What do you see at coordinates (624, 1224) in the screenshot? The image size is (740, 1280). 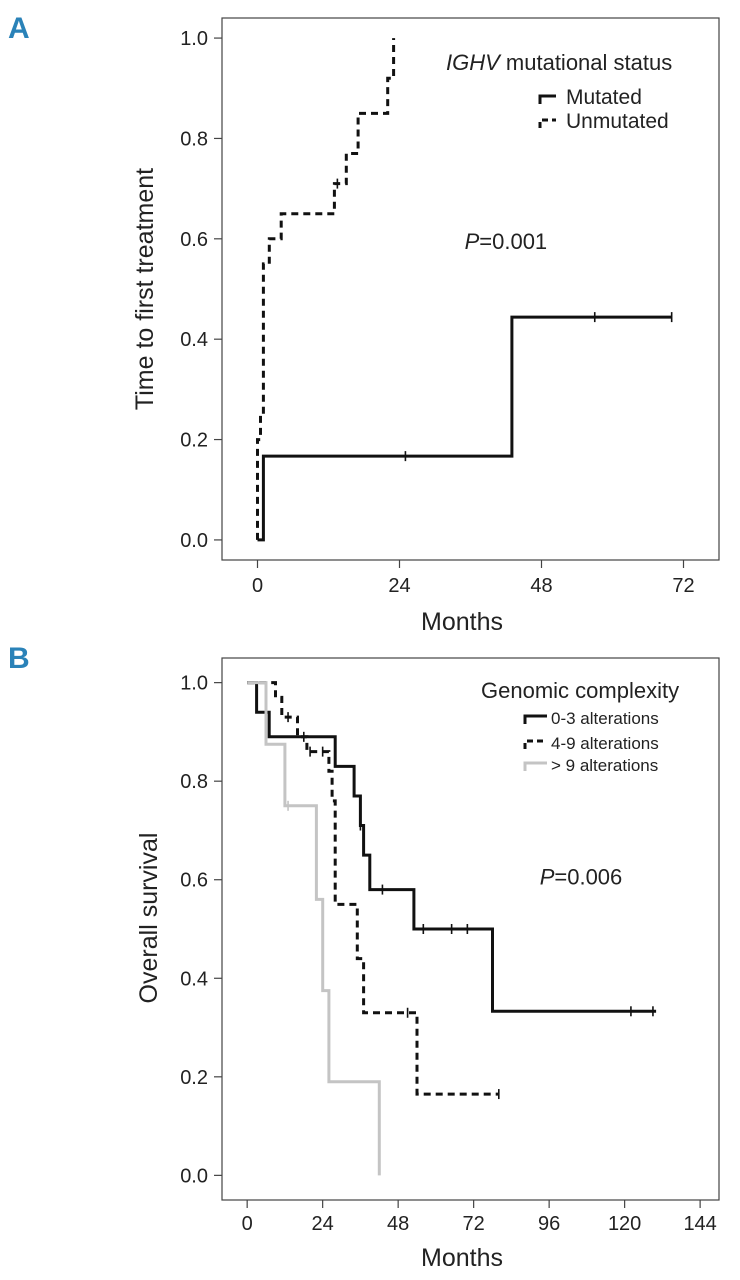 I see `panel-b-xtick-label: 120` at bounding box center [624, 1224].